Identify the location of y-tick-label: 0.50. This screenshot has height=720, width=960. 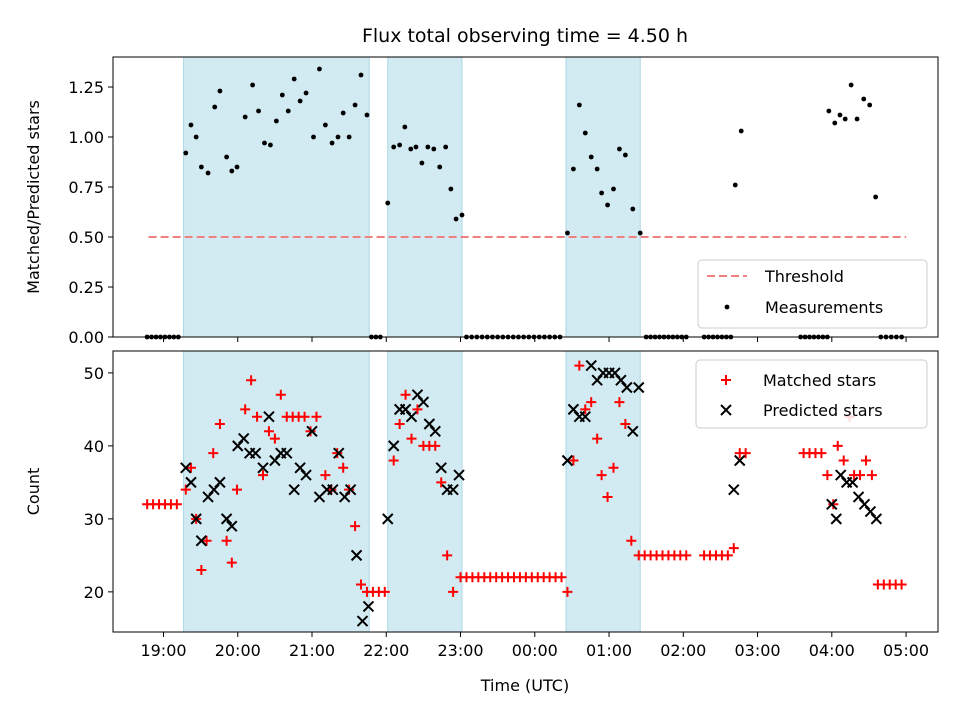
(86, 237).